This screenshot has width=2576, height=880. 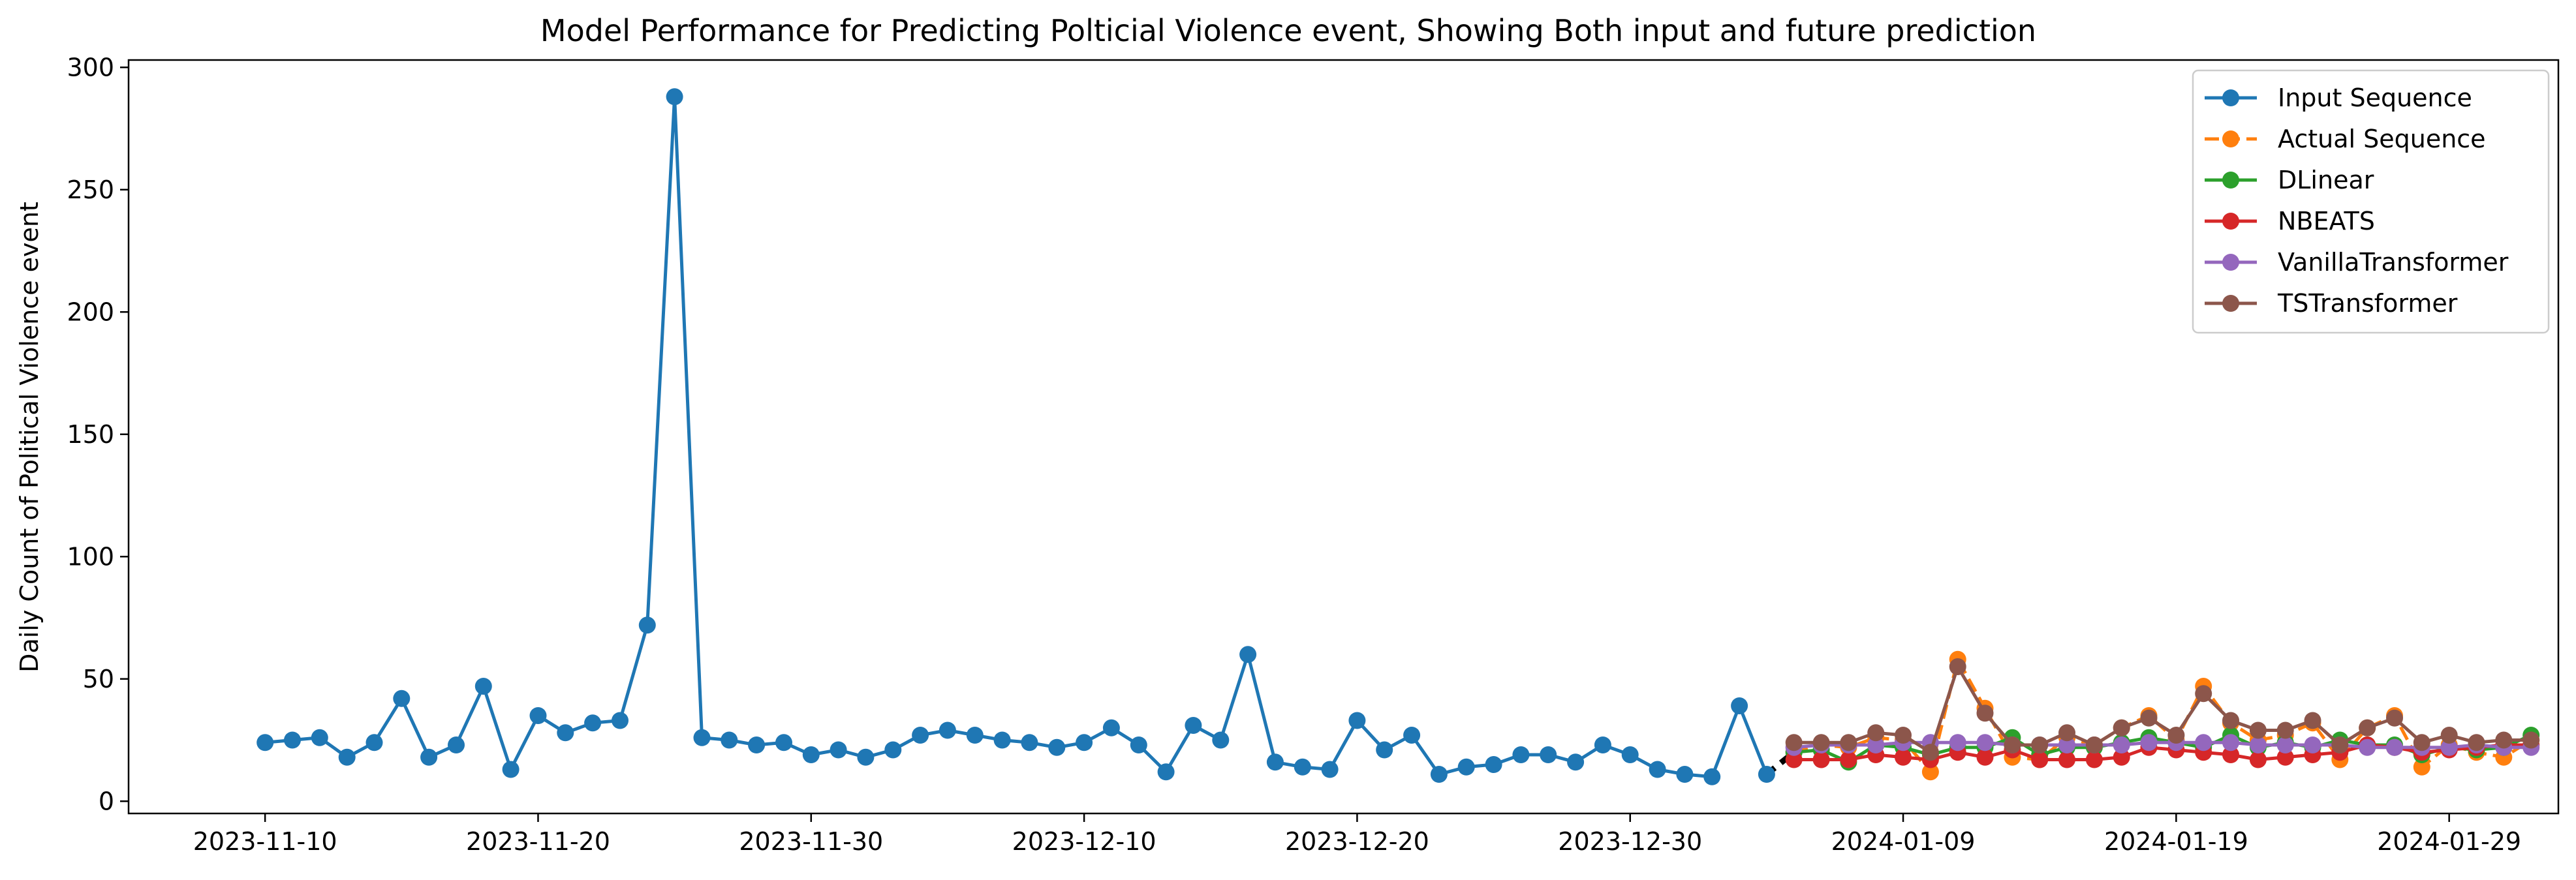 I want to click on y-tick-label: 100, so click(x=90, y=556).